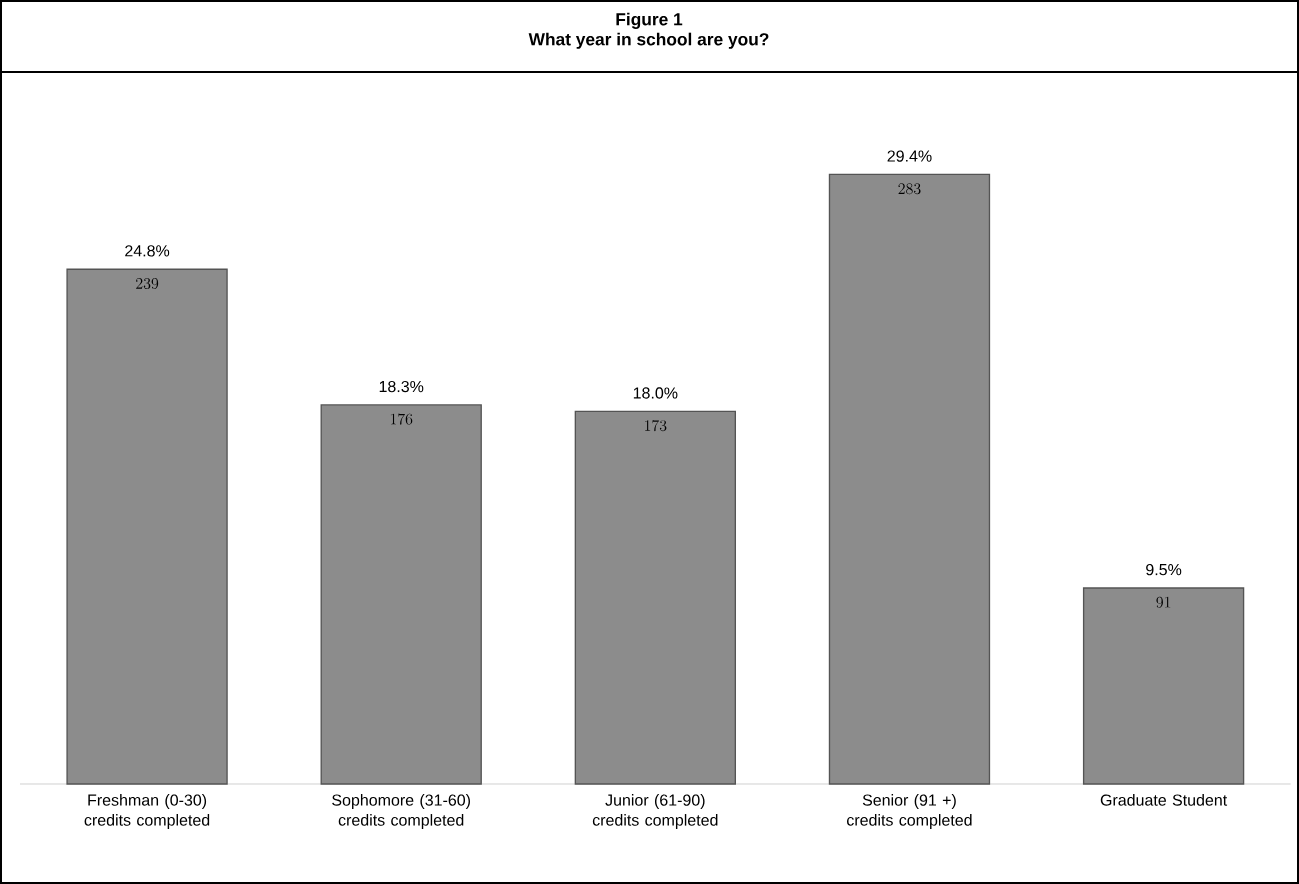 This screenshot has width=1299, height=884. What do you see at coordinates (147, 811) in the screenshot?
I see `x-tick-label: Freshman (0-30) credits completed` at bounding box center [147, 811].